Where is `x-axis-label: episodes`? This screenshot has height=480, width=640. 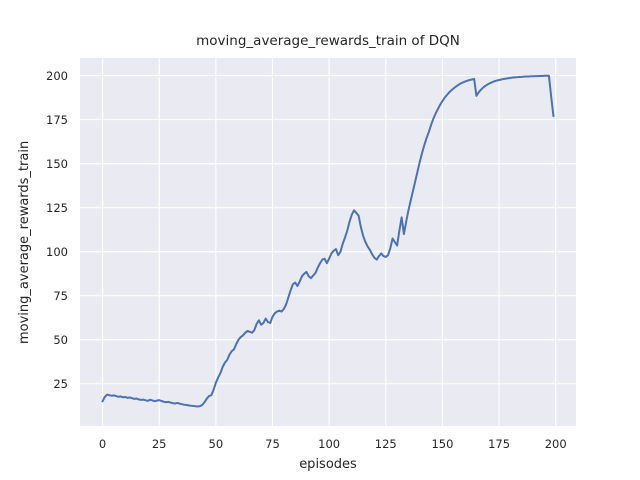 x-axis-label: episodes is located at coordinates (328, 464).